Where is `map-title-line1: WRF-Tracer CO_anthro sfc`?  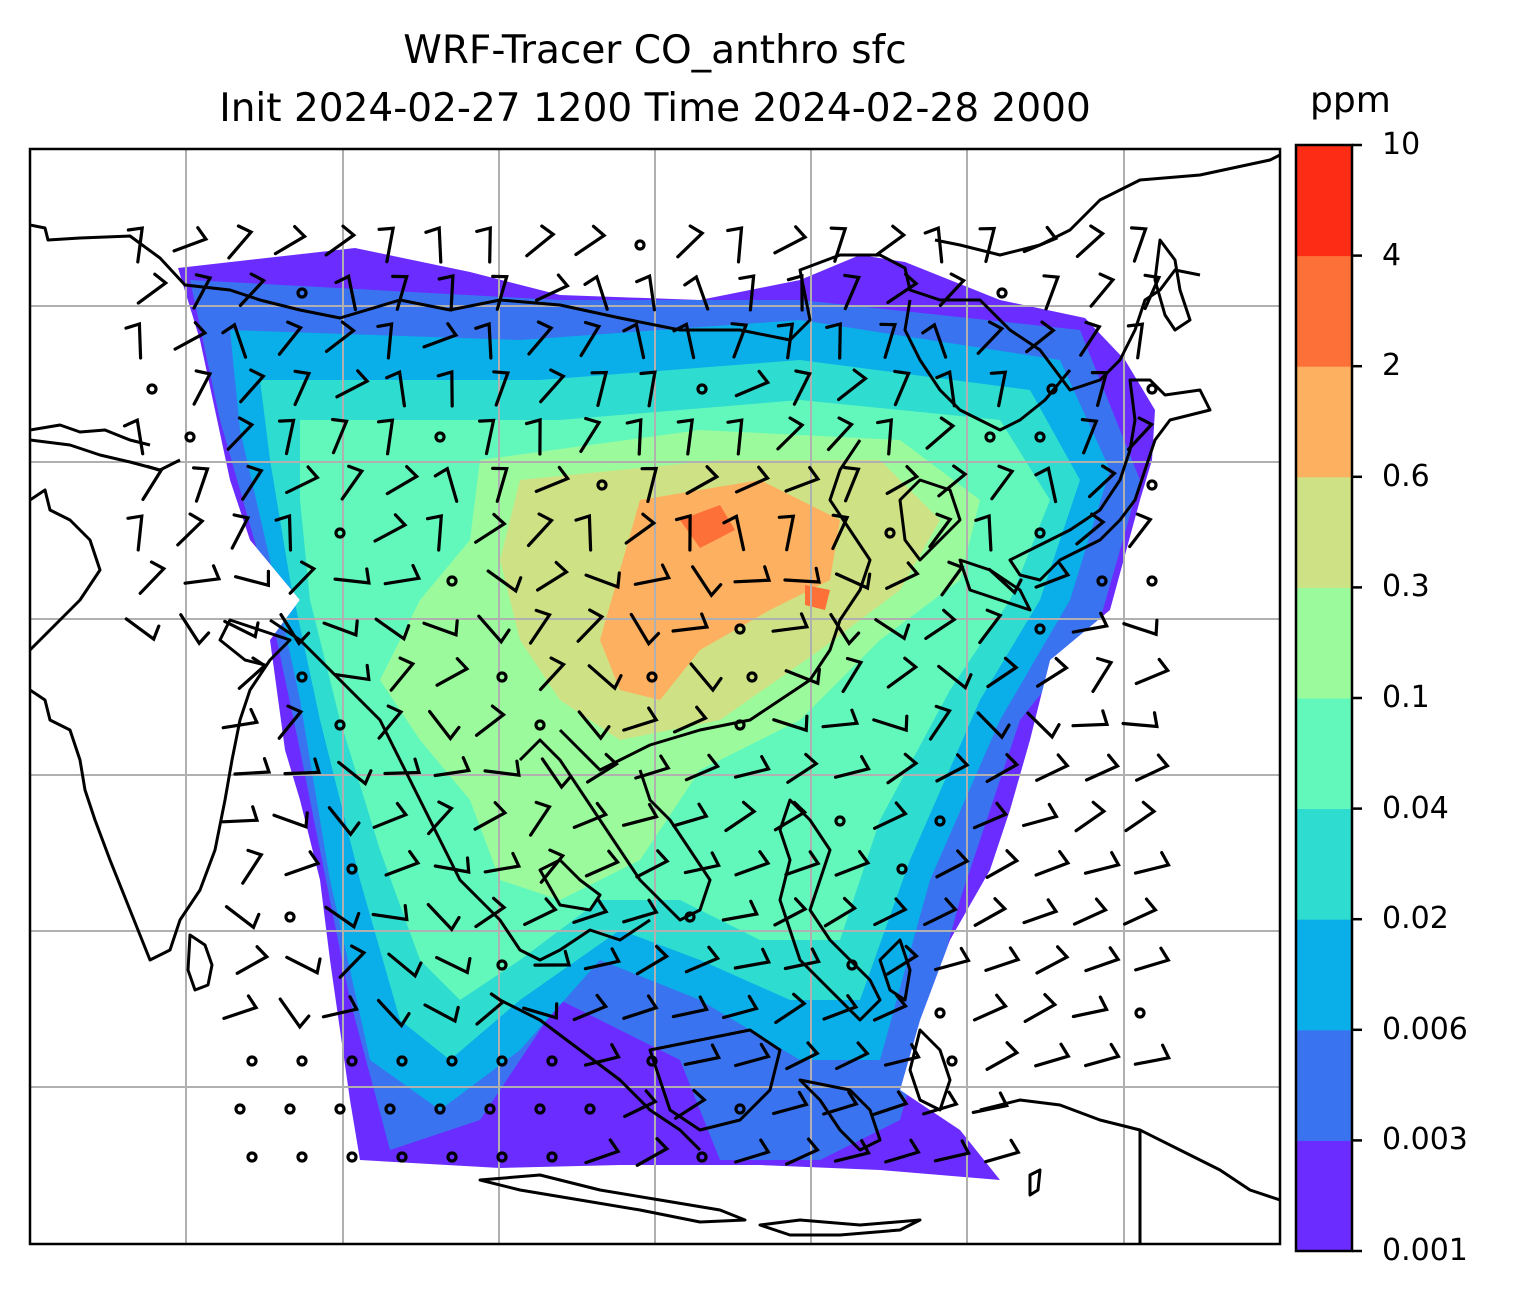 map-title-line1: WRF-Tracer CO_anthro sfc is located at coordinates (655, 50).